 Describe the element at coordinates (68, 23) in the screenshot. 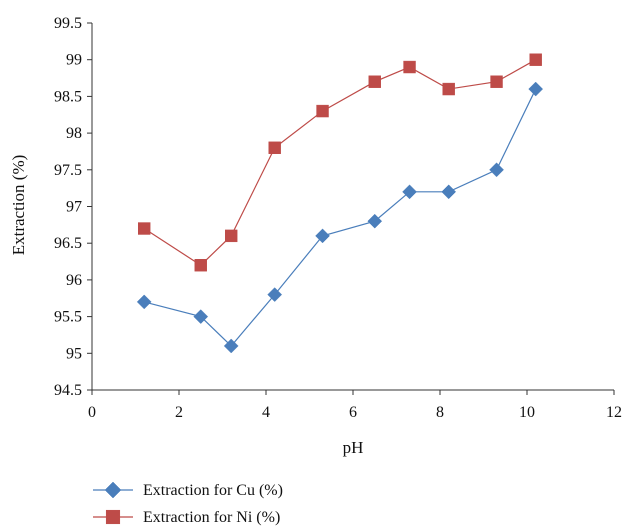

I see `y-tick-label: 99.5` at that location.